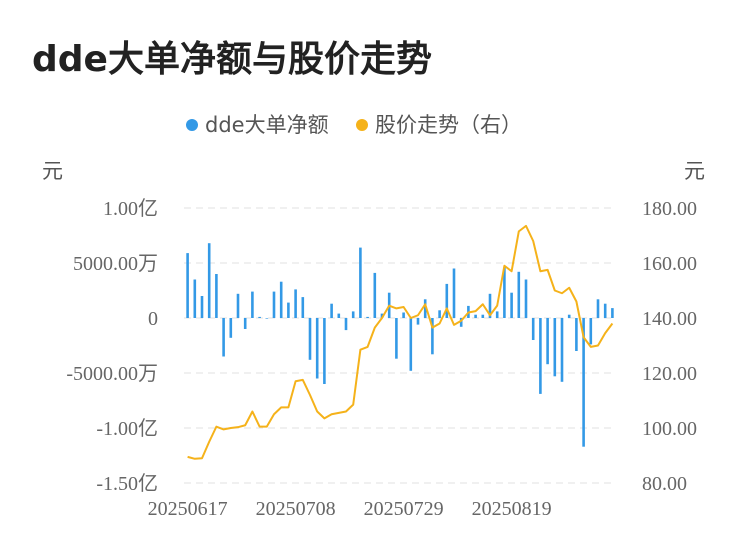 The width and height of the screenshot is (750, 558). What do you see at coordinates (669, 374) in the screenshot?
I see `right-tick-label: 120.00` at bounding box center [669, 374].